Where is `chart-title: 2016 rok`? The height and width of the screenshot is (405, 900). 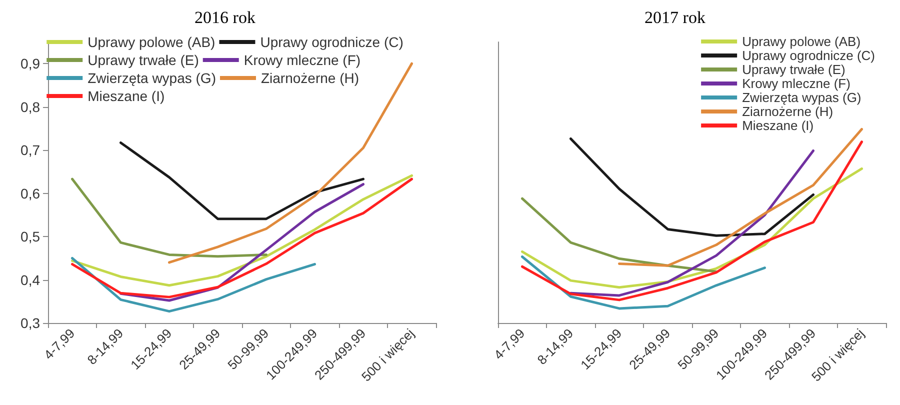 chart-title: 2016 rok is located at coordinates (225, 17).